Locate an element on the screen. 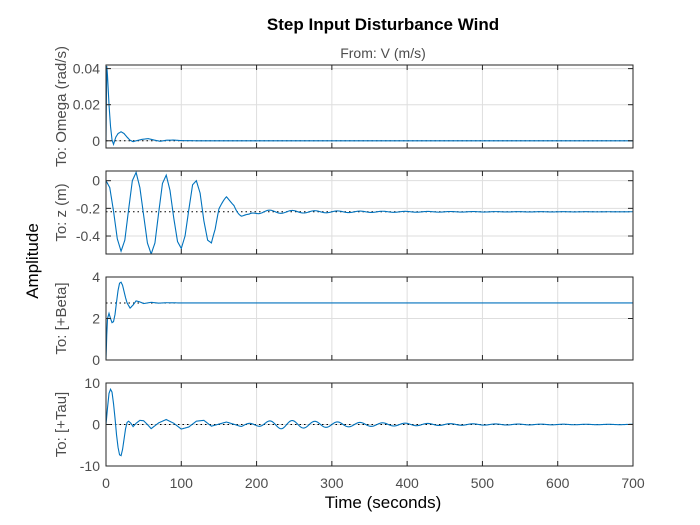  x-tick-label: 200 is located at coordinates (257, 483).